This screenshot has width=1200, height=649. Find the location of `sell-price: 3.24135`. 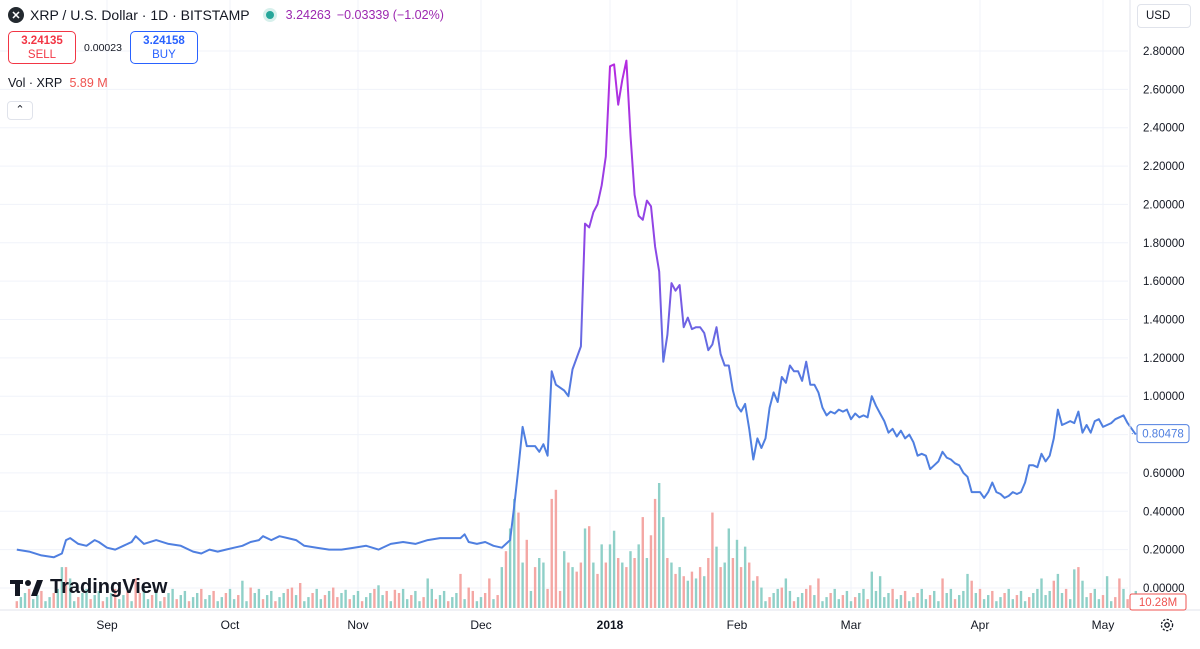

sell-price: 3.24135 is located at coordinates (42, 41).